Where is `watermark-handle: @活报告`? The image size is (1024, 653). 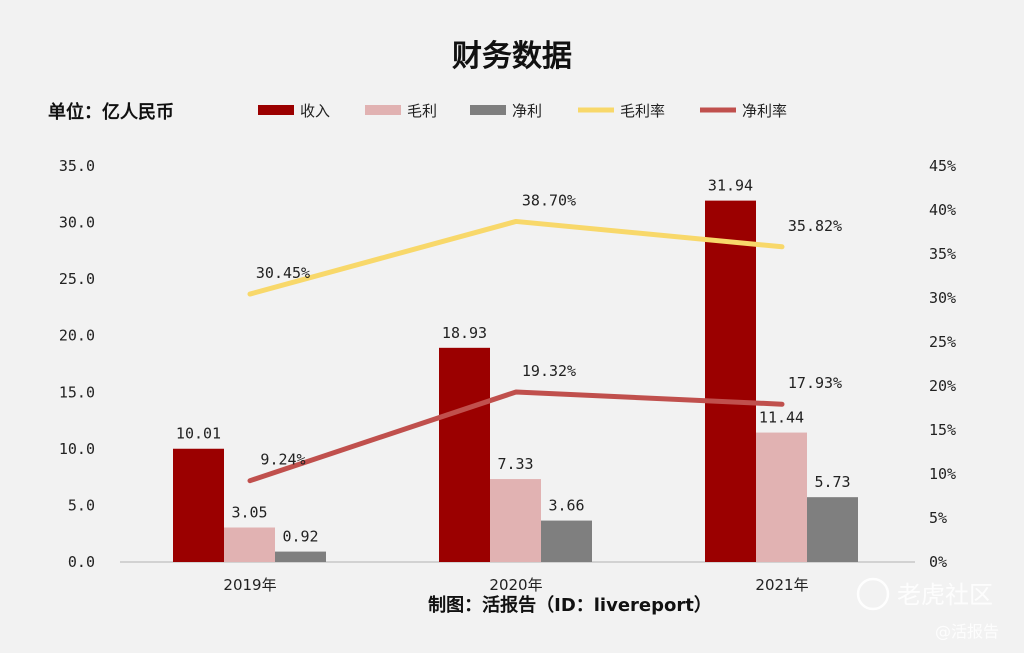
watermark-handle: @活报告 is located at coordinates (967, 631).